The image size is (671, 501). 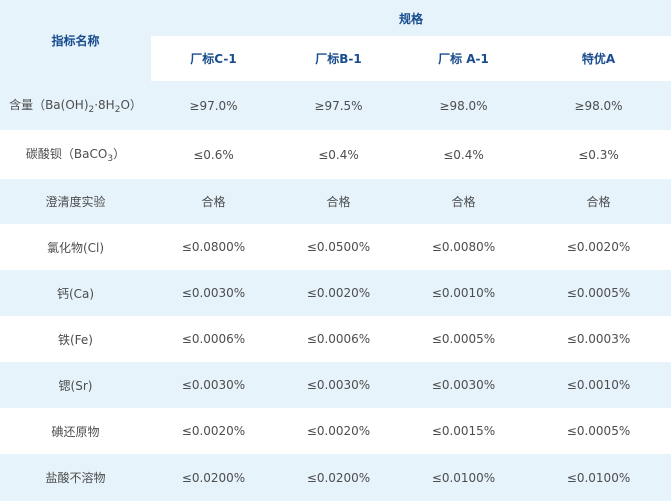 I want to click on label-text: 盐酸不溶物, so click(x=75, y=478).